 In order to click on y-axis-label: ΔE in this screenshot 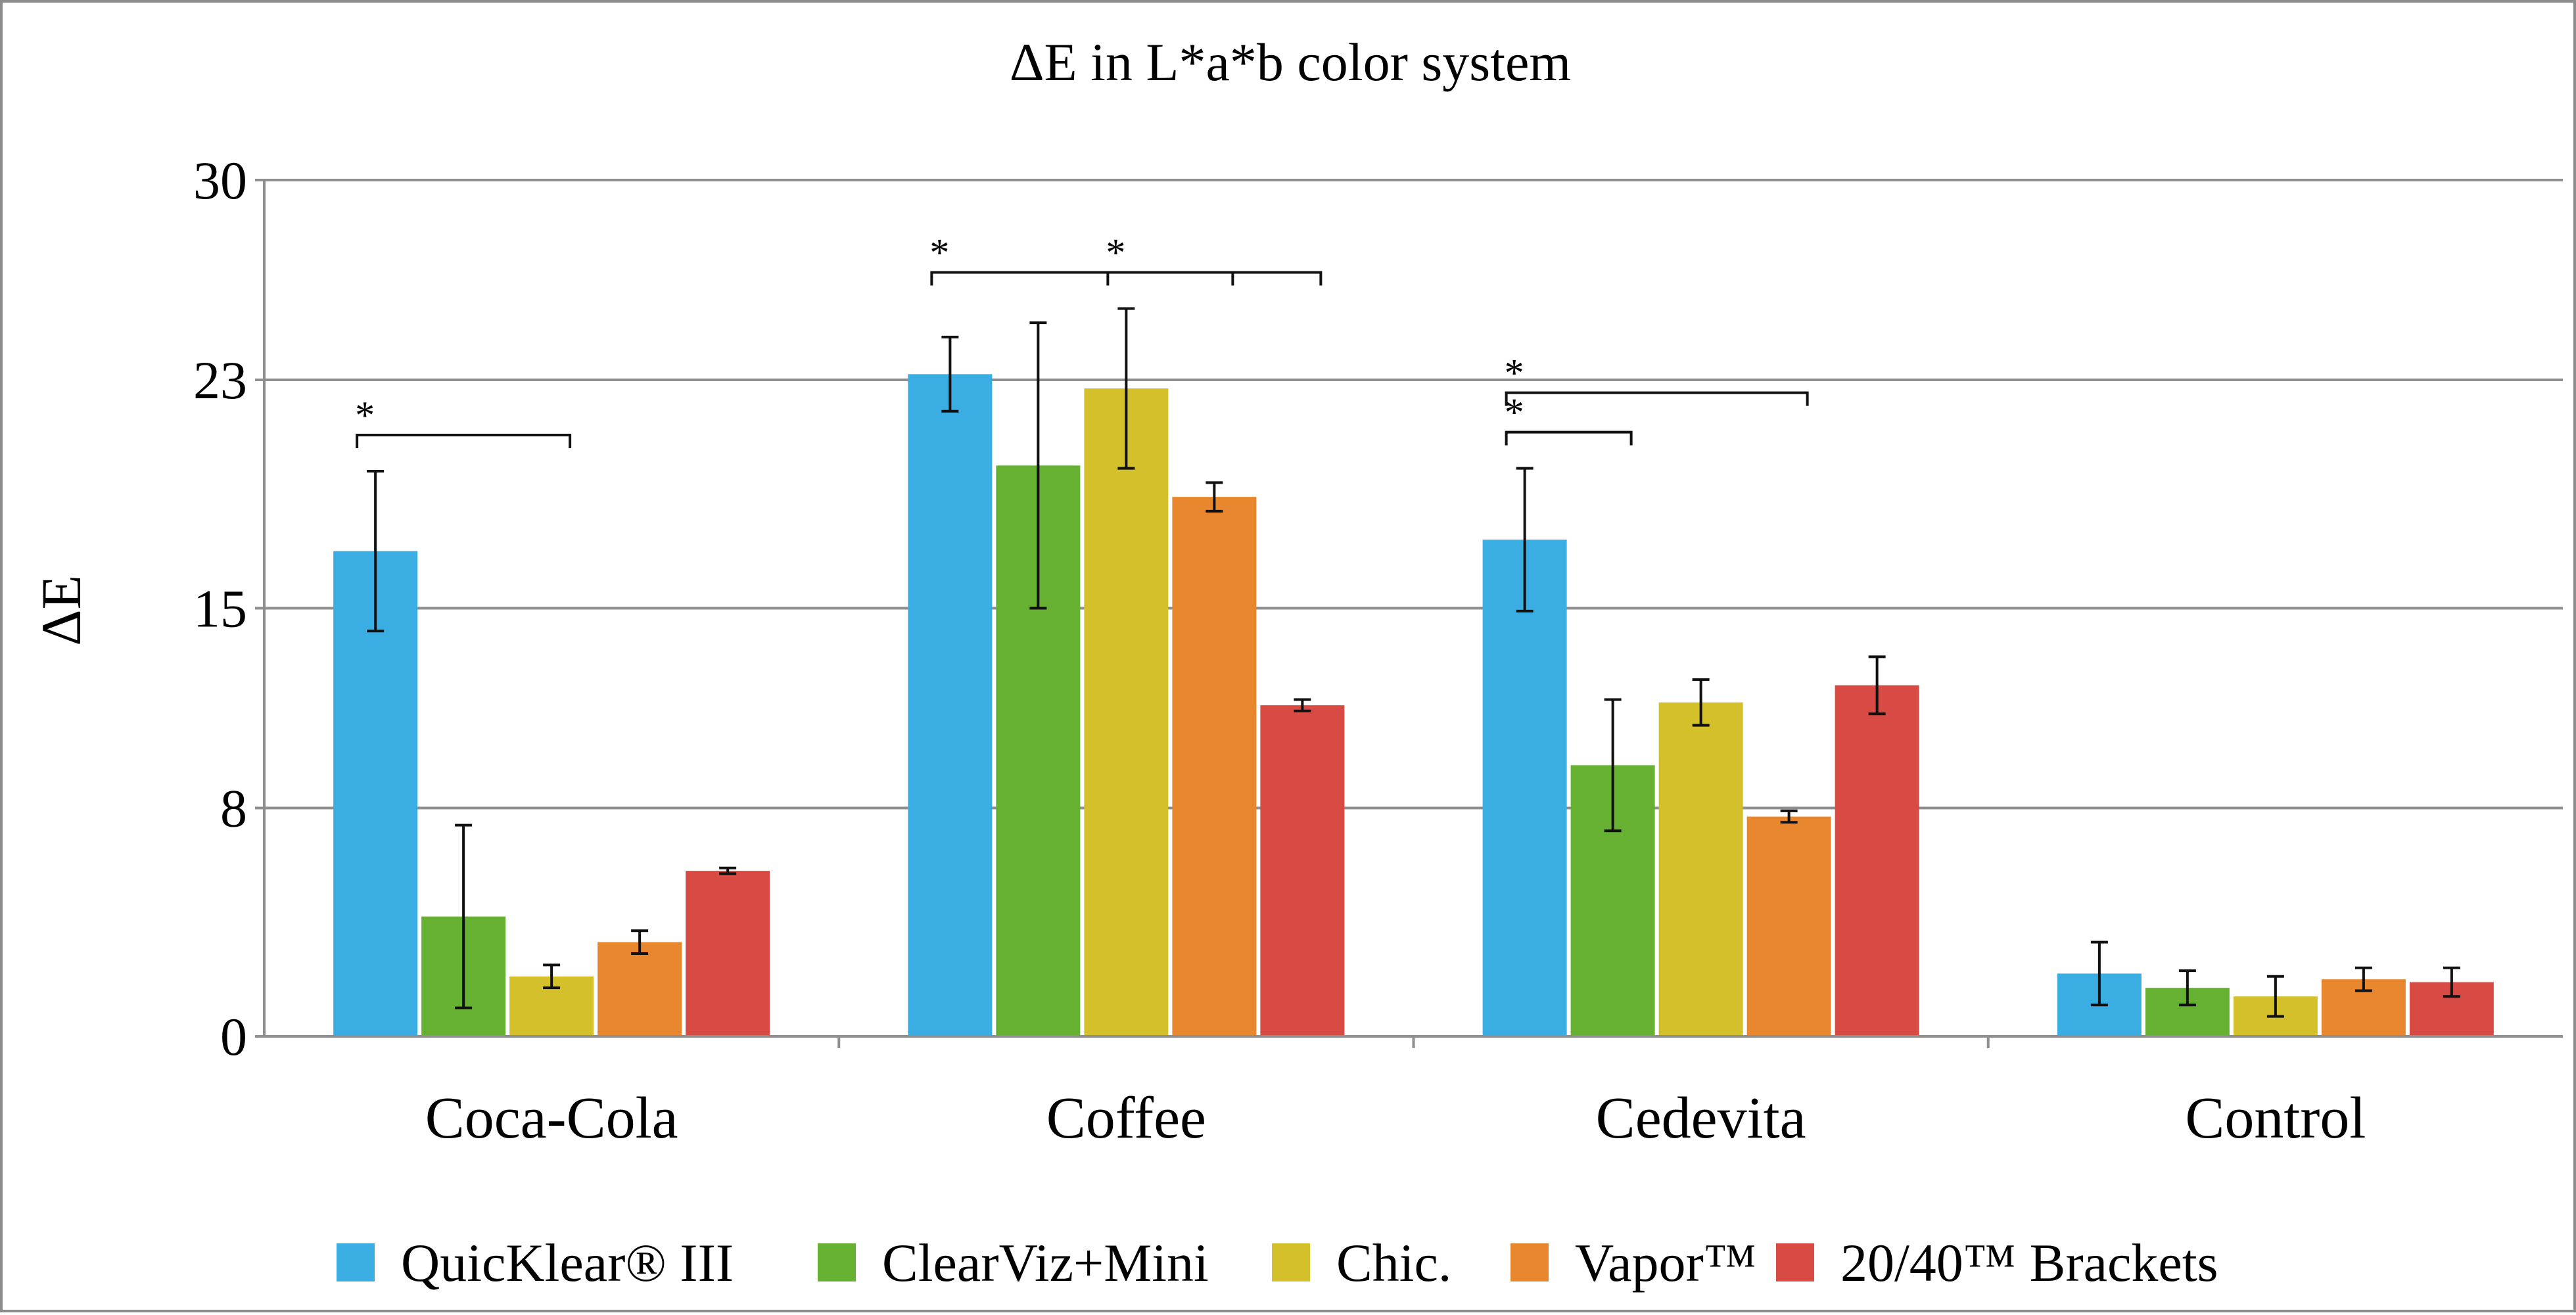, I will do `click(61, 610)`.